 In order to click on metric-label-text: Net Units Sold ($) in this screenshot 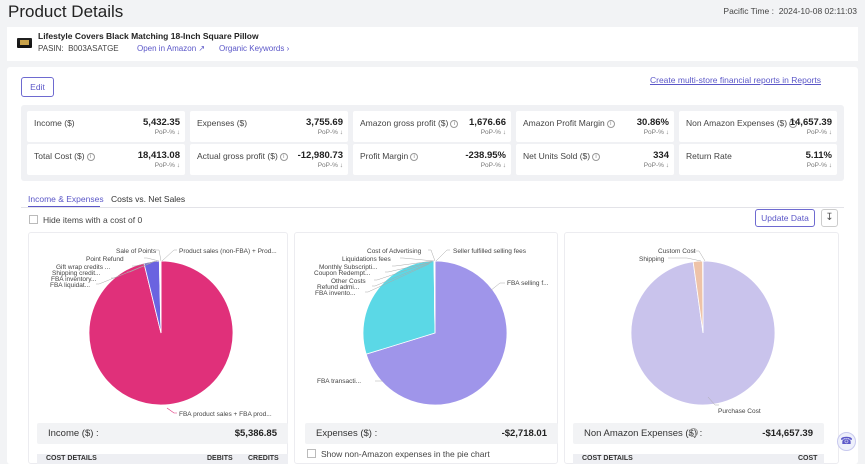, I will do `click(557, 156)`.